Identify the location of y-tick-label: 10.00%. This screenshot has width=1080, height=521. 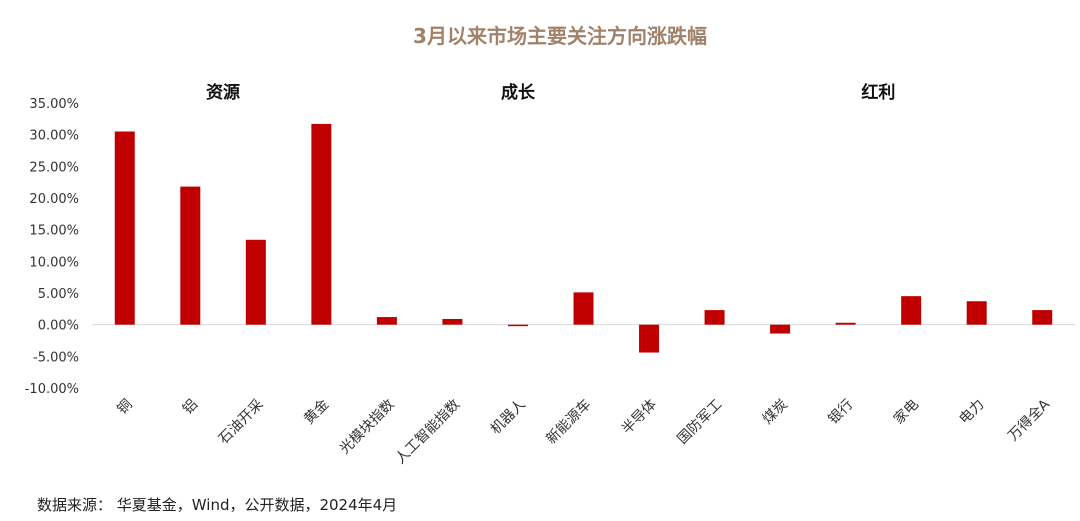
(54, 262).